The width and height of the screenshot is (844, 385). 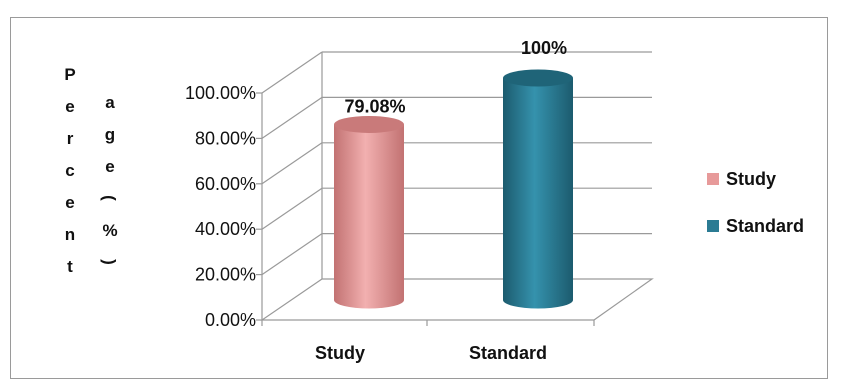 What do you see at coordinates (225, 275) in the screenshot?
I see `y-tick-label: 20.00%` at bounding box center [225, 275].